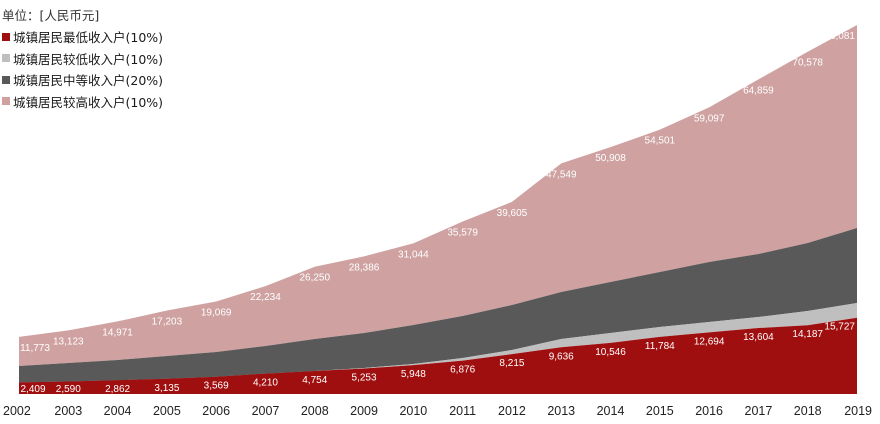 The height and width of the screenshot is (424, 880). Describe the element at coordinates (88, 59) in the screenshot. I see `legend-label-lower-income: 城镇居民较低收入户(10%)` at that location.